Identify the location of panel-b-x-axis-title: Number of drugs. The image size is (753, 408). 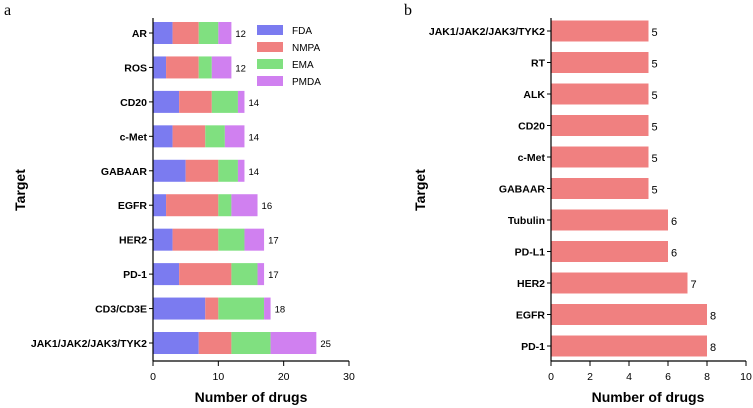
(648, 397).